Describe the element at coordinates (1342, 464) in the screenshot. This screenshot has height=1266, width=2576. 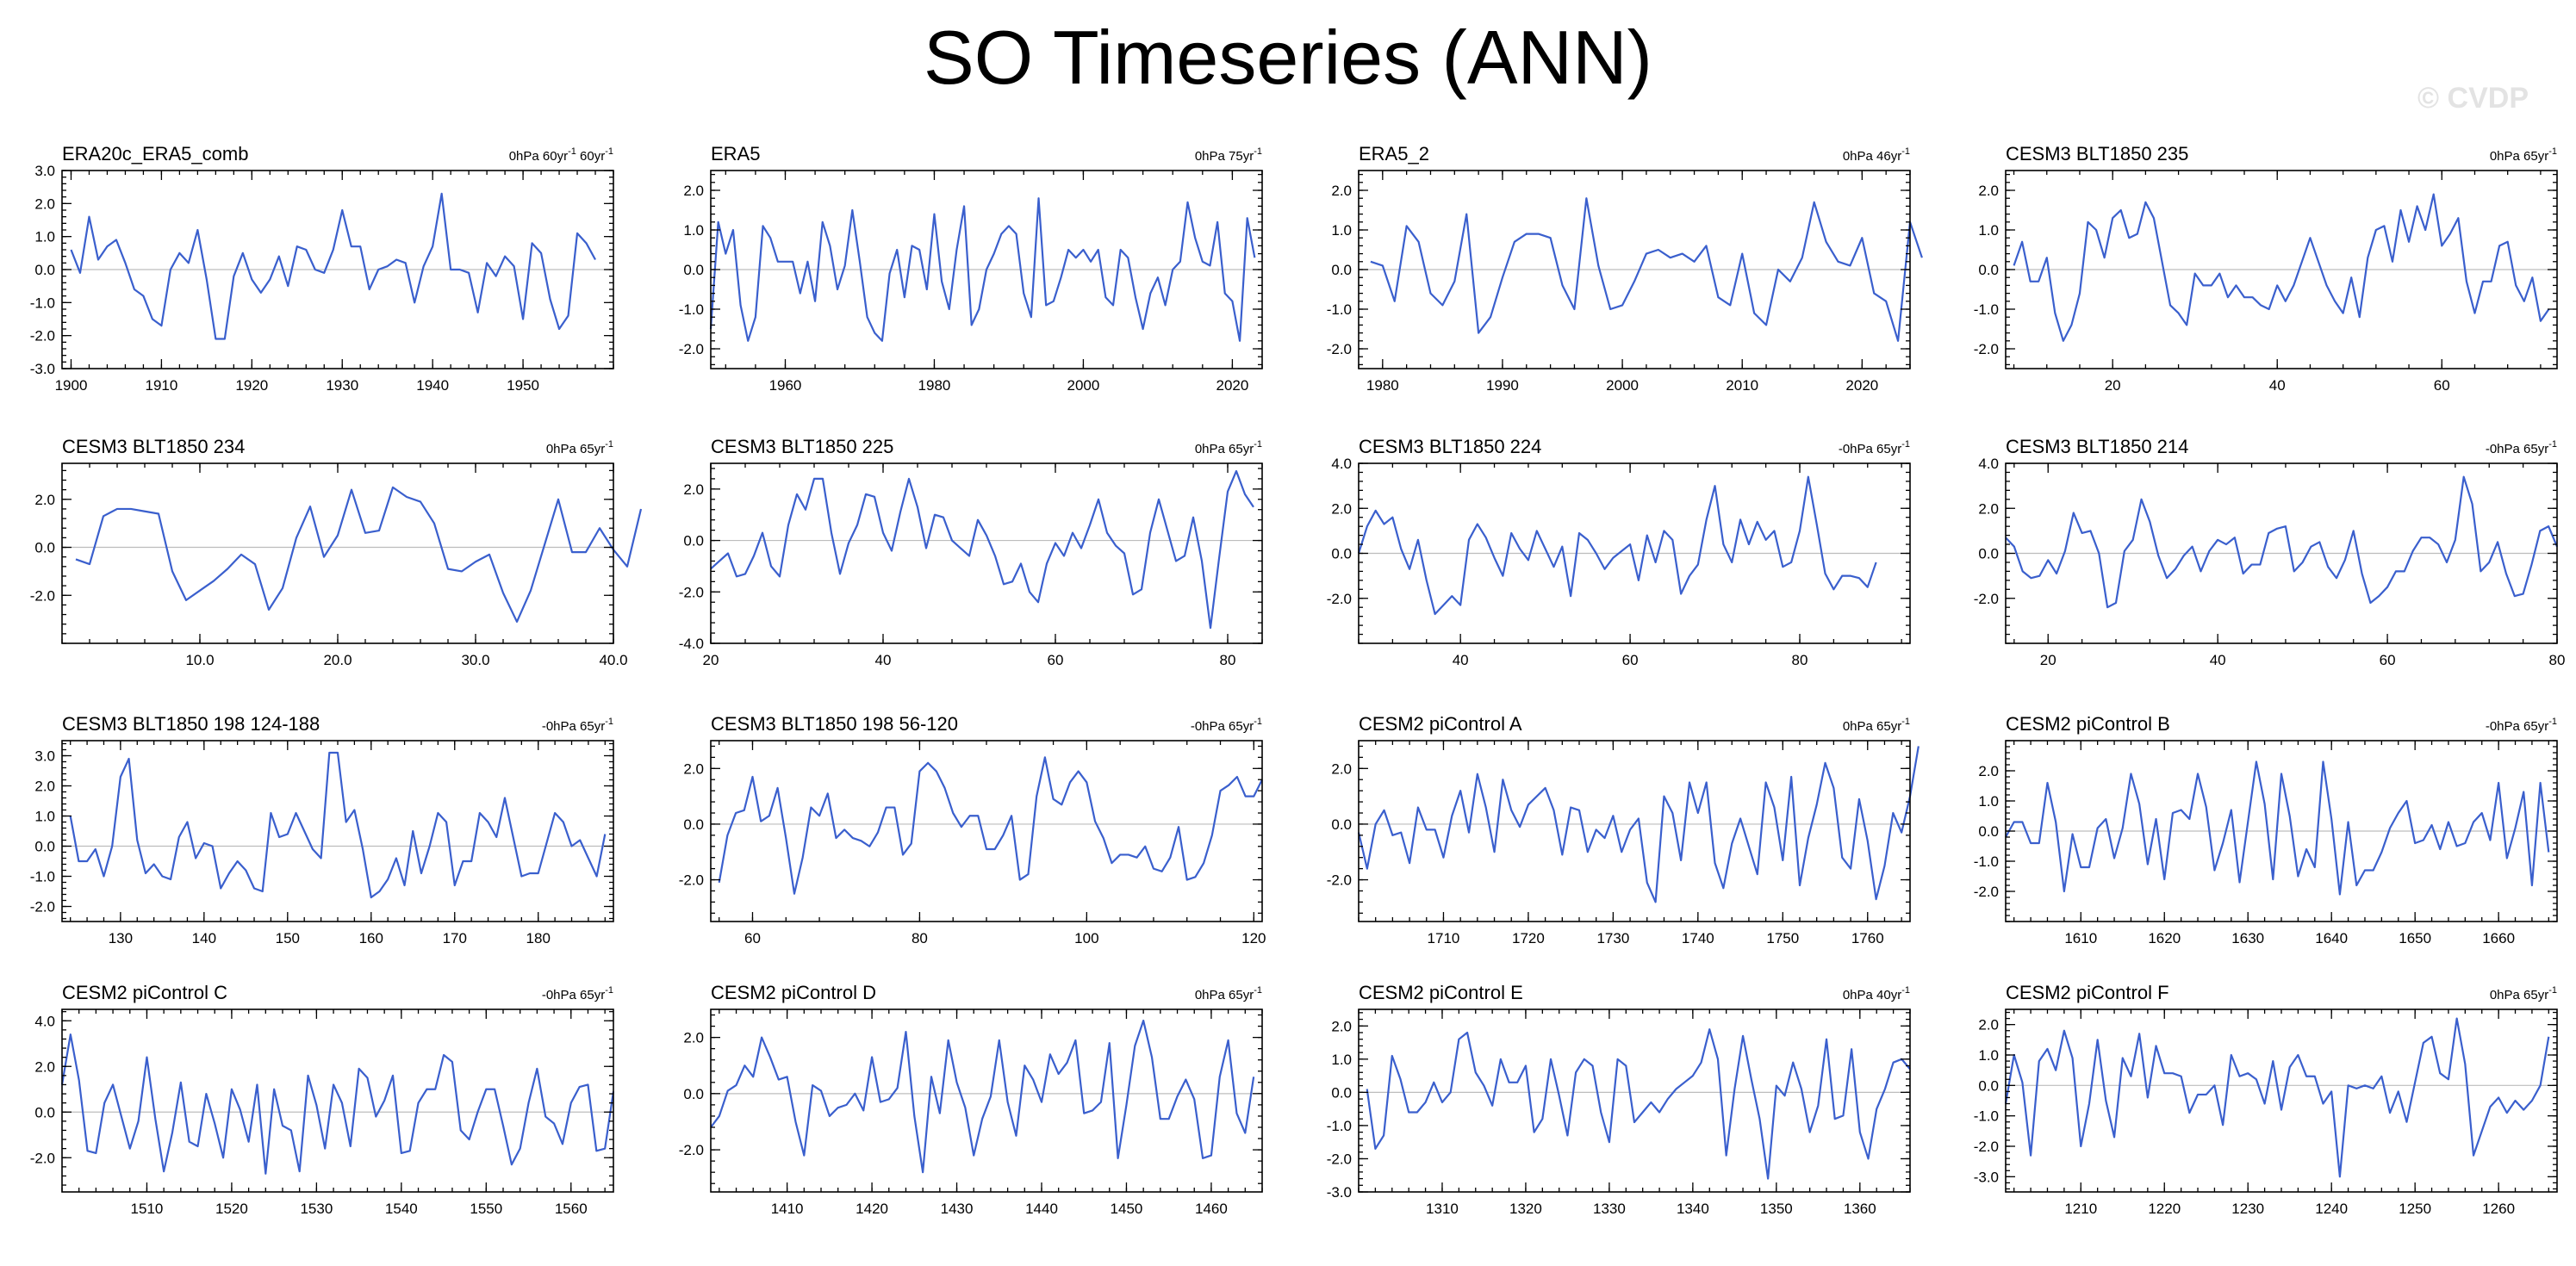
I see `y-tick-label: 4.0` at that location.